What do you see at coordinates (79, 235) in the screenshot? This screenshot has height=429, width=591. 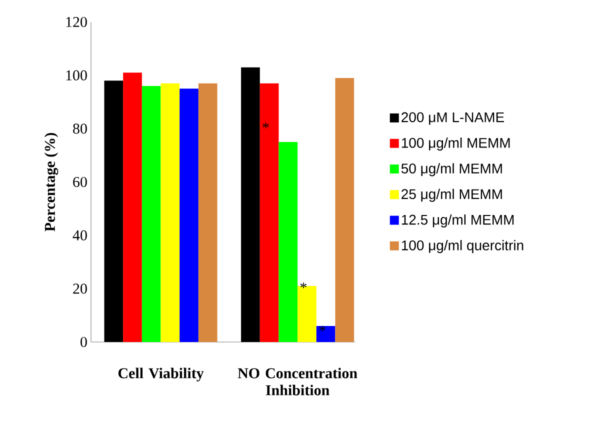 I see `y-tick-label: 40` at bounding box center [79, 235].